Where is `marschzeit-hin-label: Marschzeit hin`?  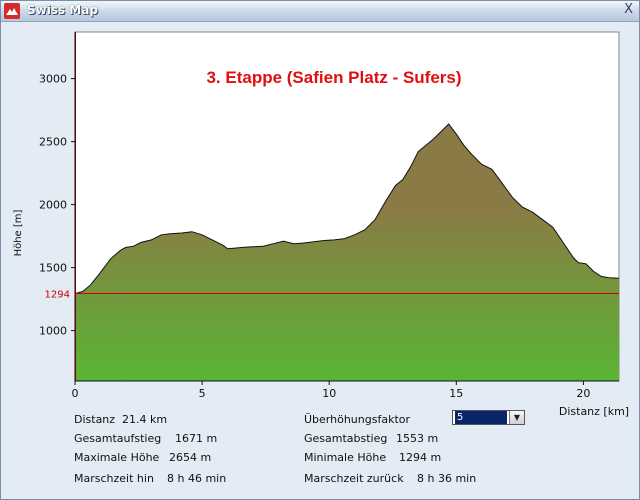 marschzeit-hin-label: Marschzeit hin is located at coordinates (114, 478).